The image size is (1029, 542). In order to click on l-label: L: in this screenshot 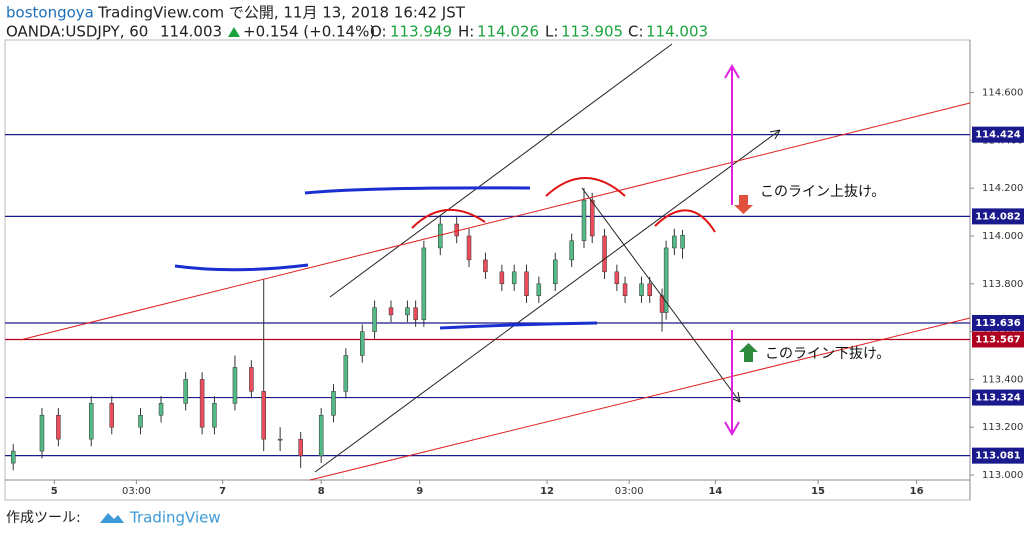, I will do `click(551, 32)`.